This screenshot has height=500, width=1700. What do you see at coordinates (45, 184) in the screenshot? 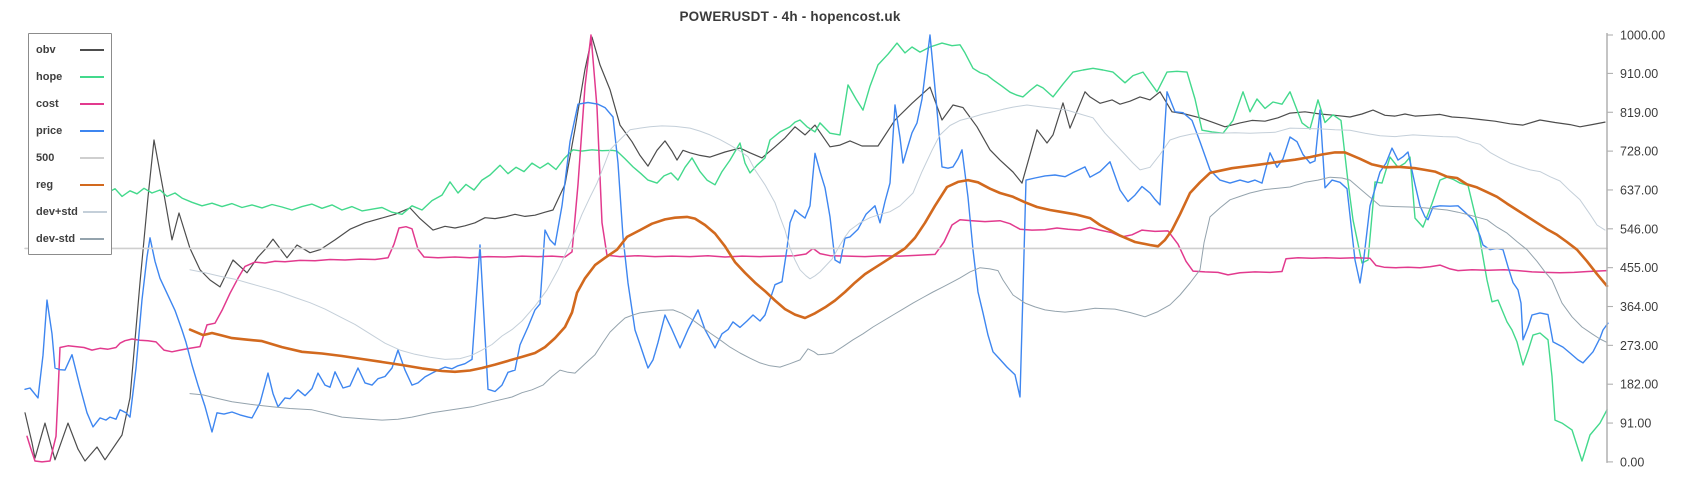
I see `legend-label: reg` at bounding box center [45, 184].